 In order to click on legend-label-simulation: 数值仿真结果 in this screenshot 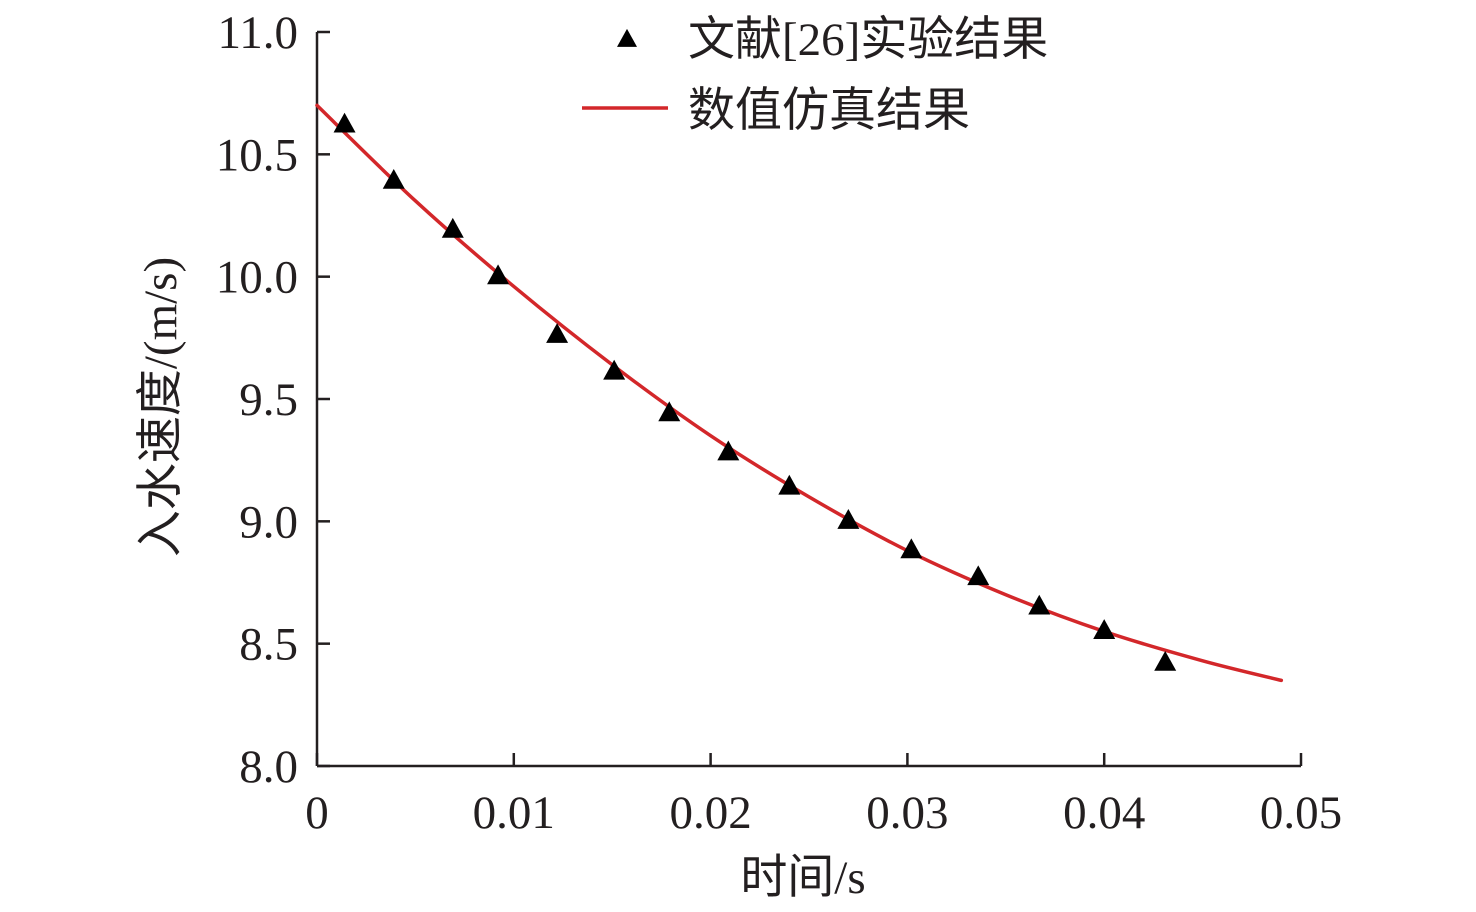, I will do `click(829, 111)`.